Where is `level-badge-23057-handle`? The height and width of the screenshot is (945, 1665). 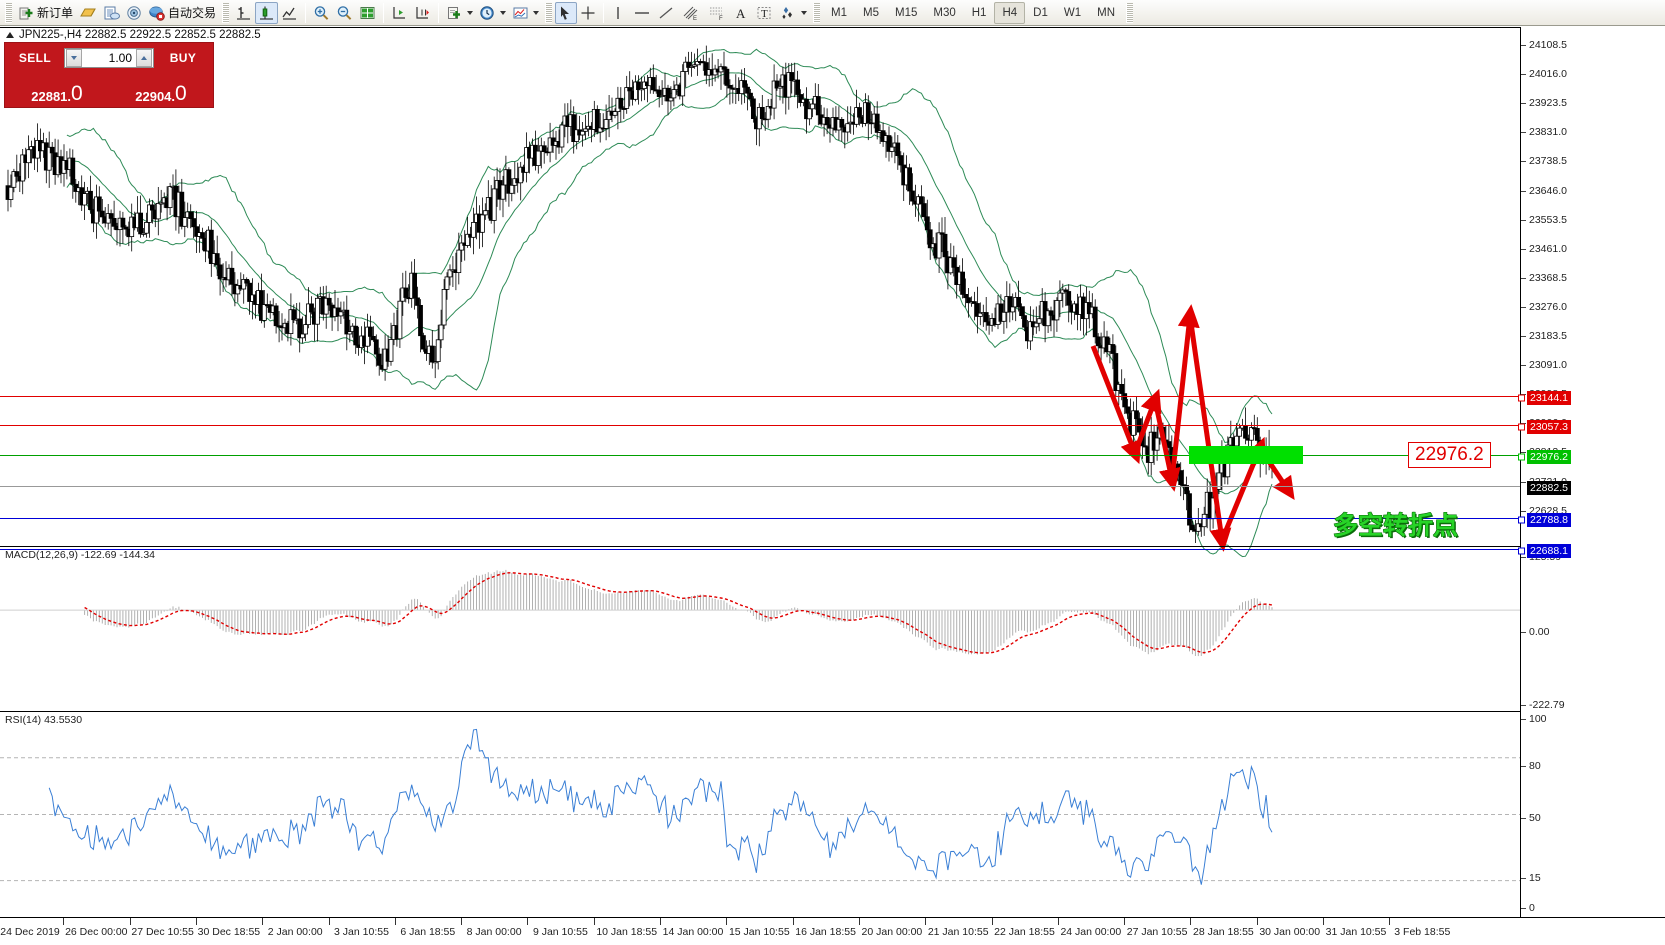 level-badge-23057-handle is located at coordinates (1521, 427).